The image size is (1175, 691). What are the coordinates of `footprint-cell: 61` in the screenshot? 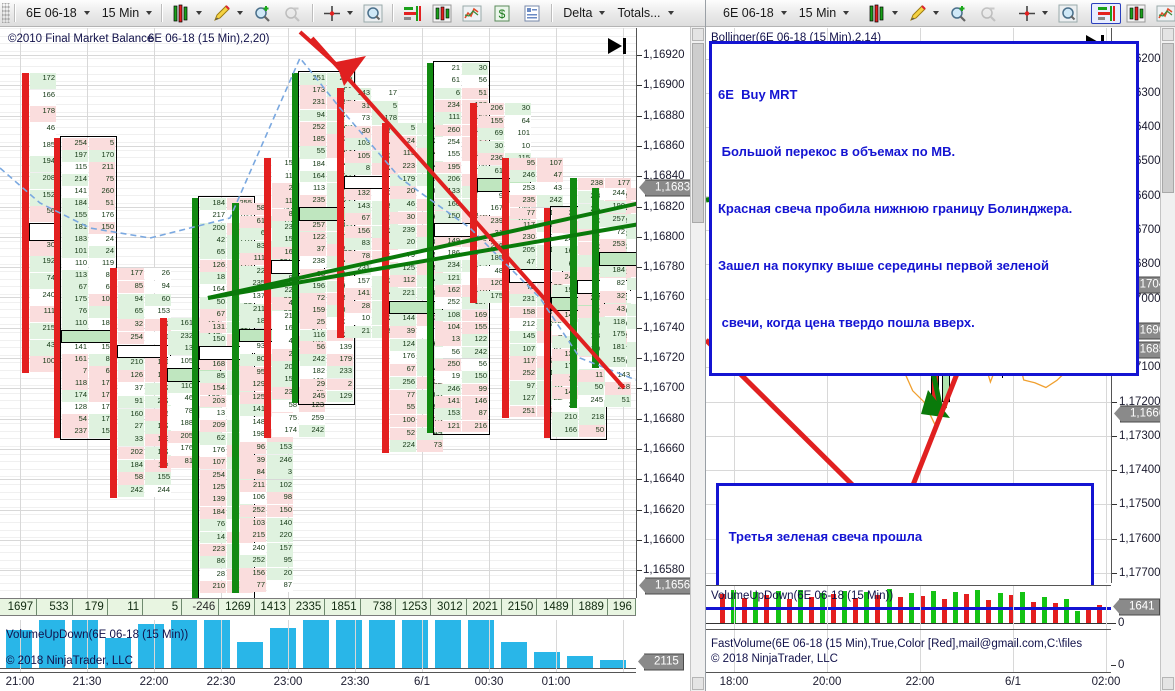 It's located at (253, 221).